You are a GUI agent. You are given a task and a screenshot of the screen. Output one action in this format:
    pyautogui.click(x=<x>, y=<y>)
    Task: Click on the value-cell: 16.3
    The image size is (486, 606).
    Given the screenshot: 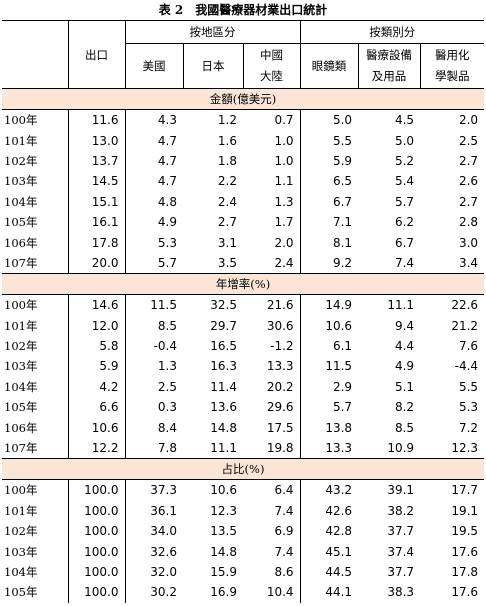 What is the action you would take?
    pyautogui.click(x=223, y=366)
    